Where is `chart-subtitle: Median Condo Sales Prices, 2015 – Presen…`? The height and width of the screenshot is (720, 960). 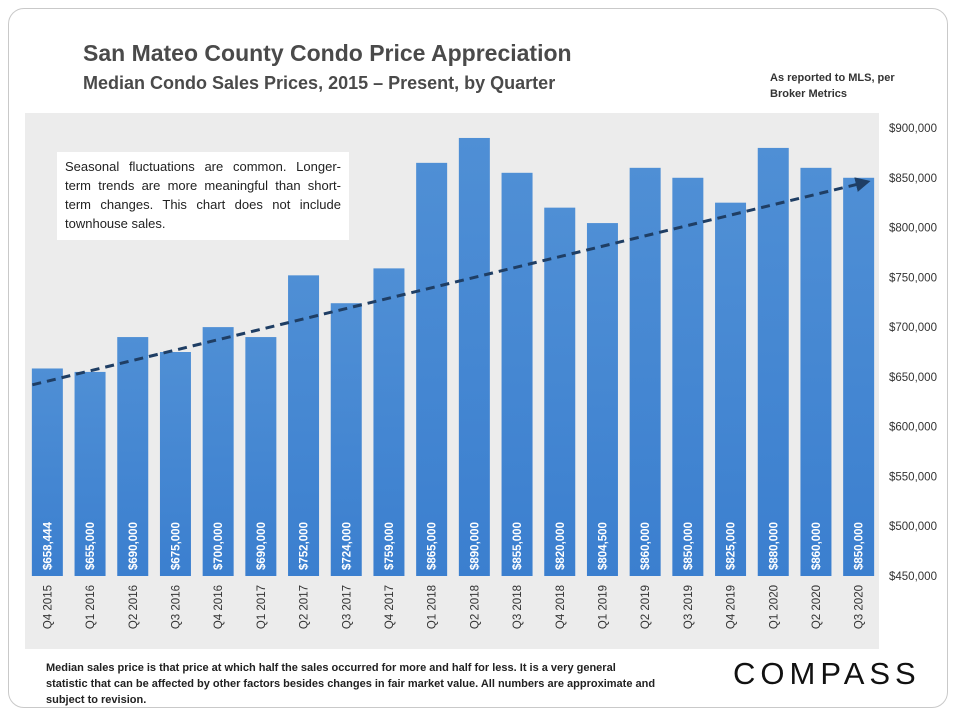 chart-subtitle: Median Condo Sales Prices, 2015 – Presen… is located at coordinates (319, 83).